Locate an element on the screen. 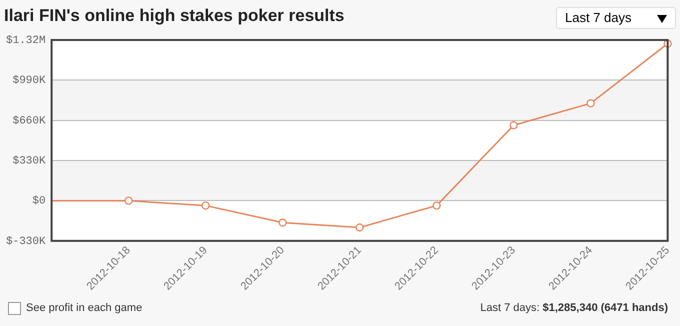 This screenshot has height=326, width=680. y-tick-label: $-330K is located at coordinates (26, 242).